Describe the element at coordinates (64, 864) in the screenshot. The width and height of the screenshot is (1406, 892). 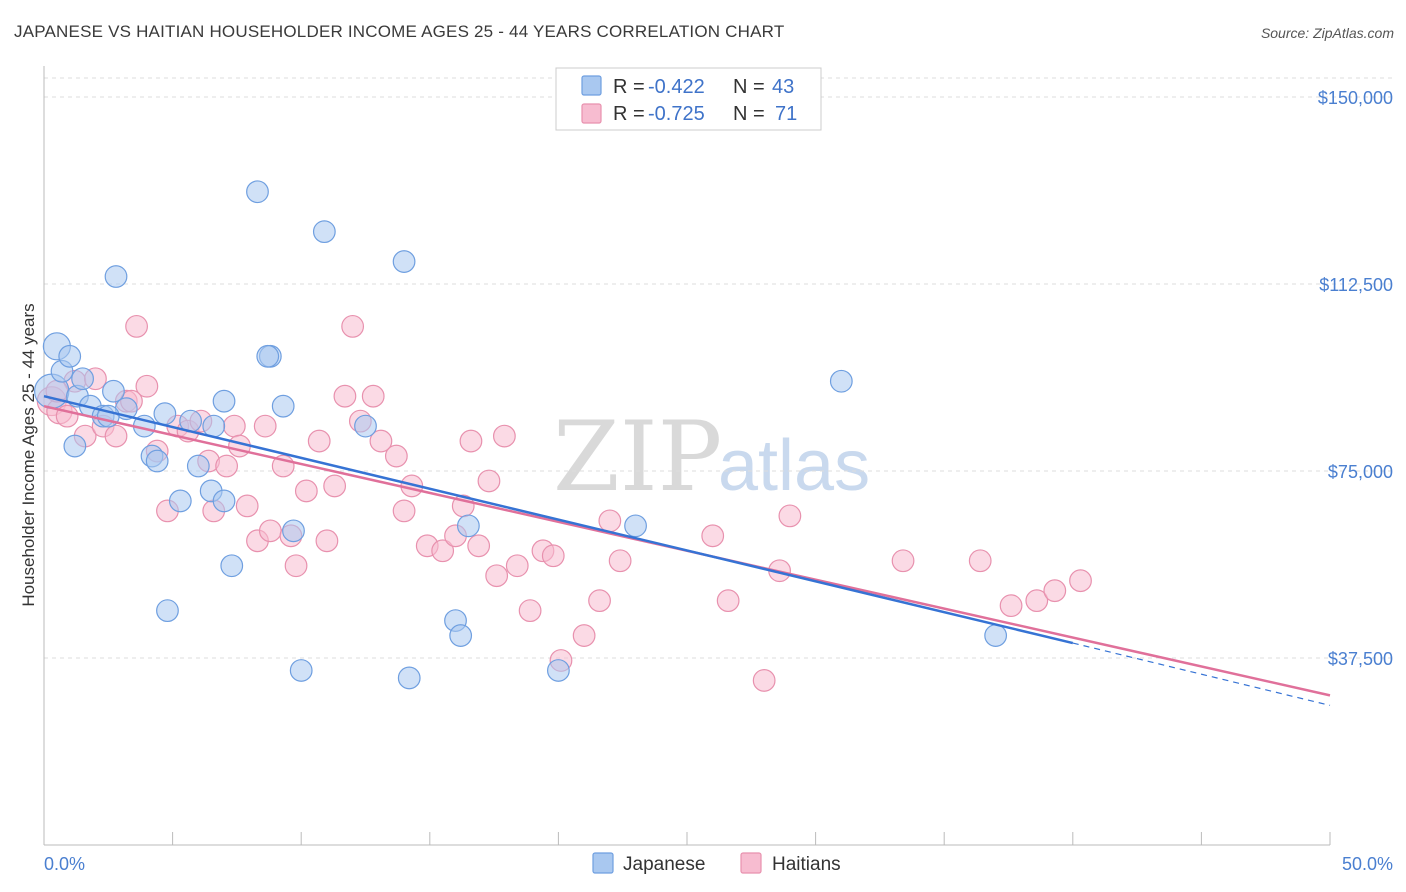
I see `x-tick-label-0: 0.0%` at that location.